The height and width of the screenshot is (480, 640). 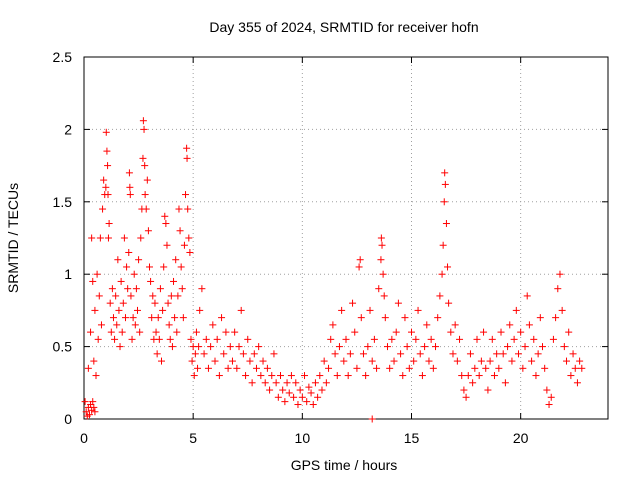 What do you see at coordinates (13, 238) in the screenshot?
I see `y-axis-label: SRMTID / TECUs` at bounding box center [13, 238].